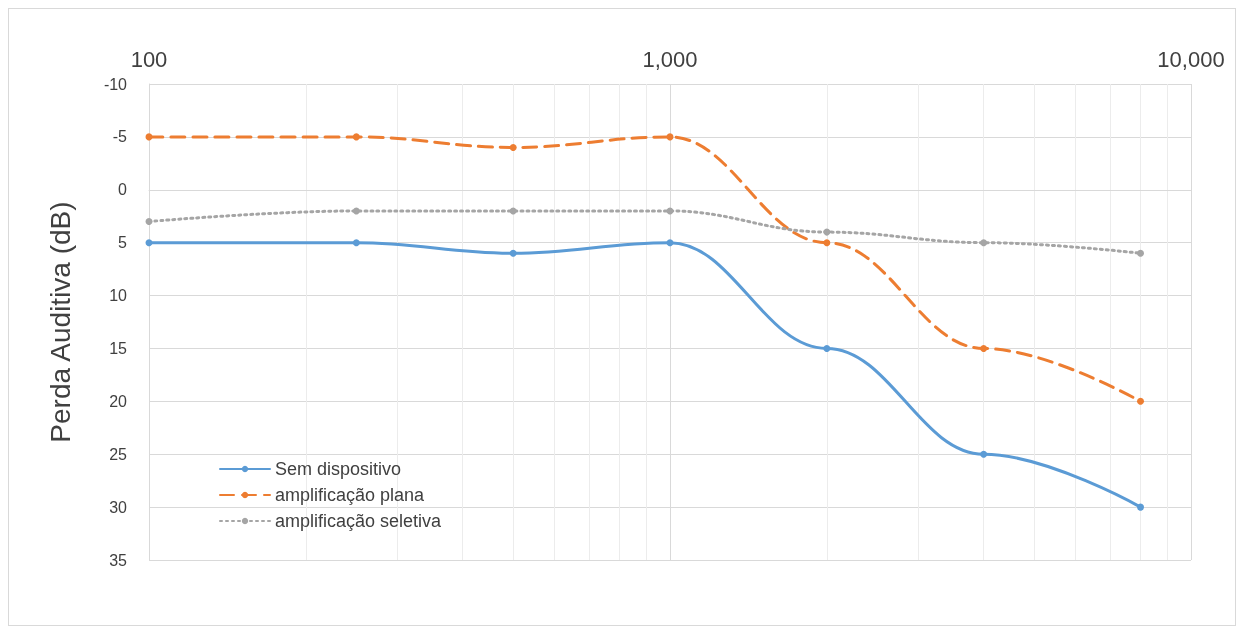 This screenshot has width=1244, height=634. What do you see at coordinates (338, 469) in the screenshot?
I see `legend-label: Sem dispositivo` at bounding box center [338, 469].